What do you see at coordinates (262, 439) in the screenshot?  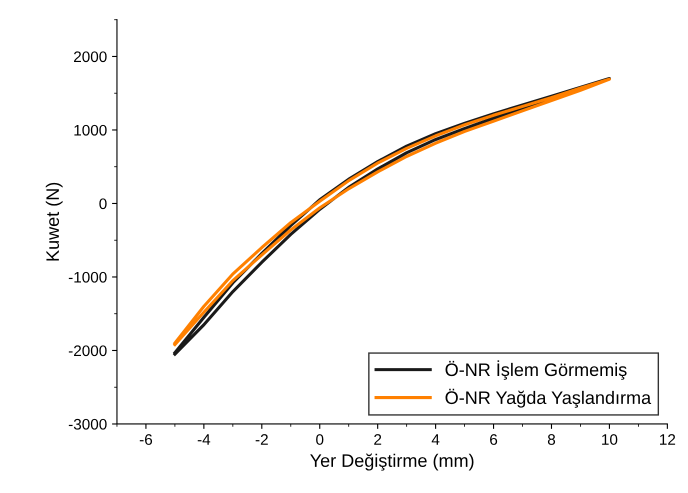 I see `x-tick-label: -2` at bounding box center [262, 439].